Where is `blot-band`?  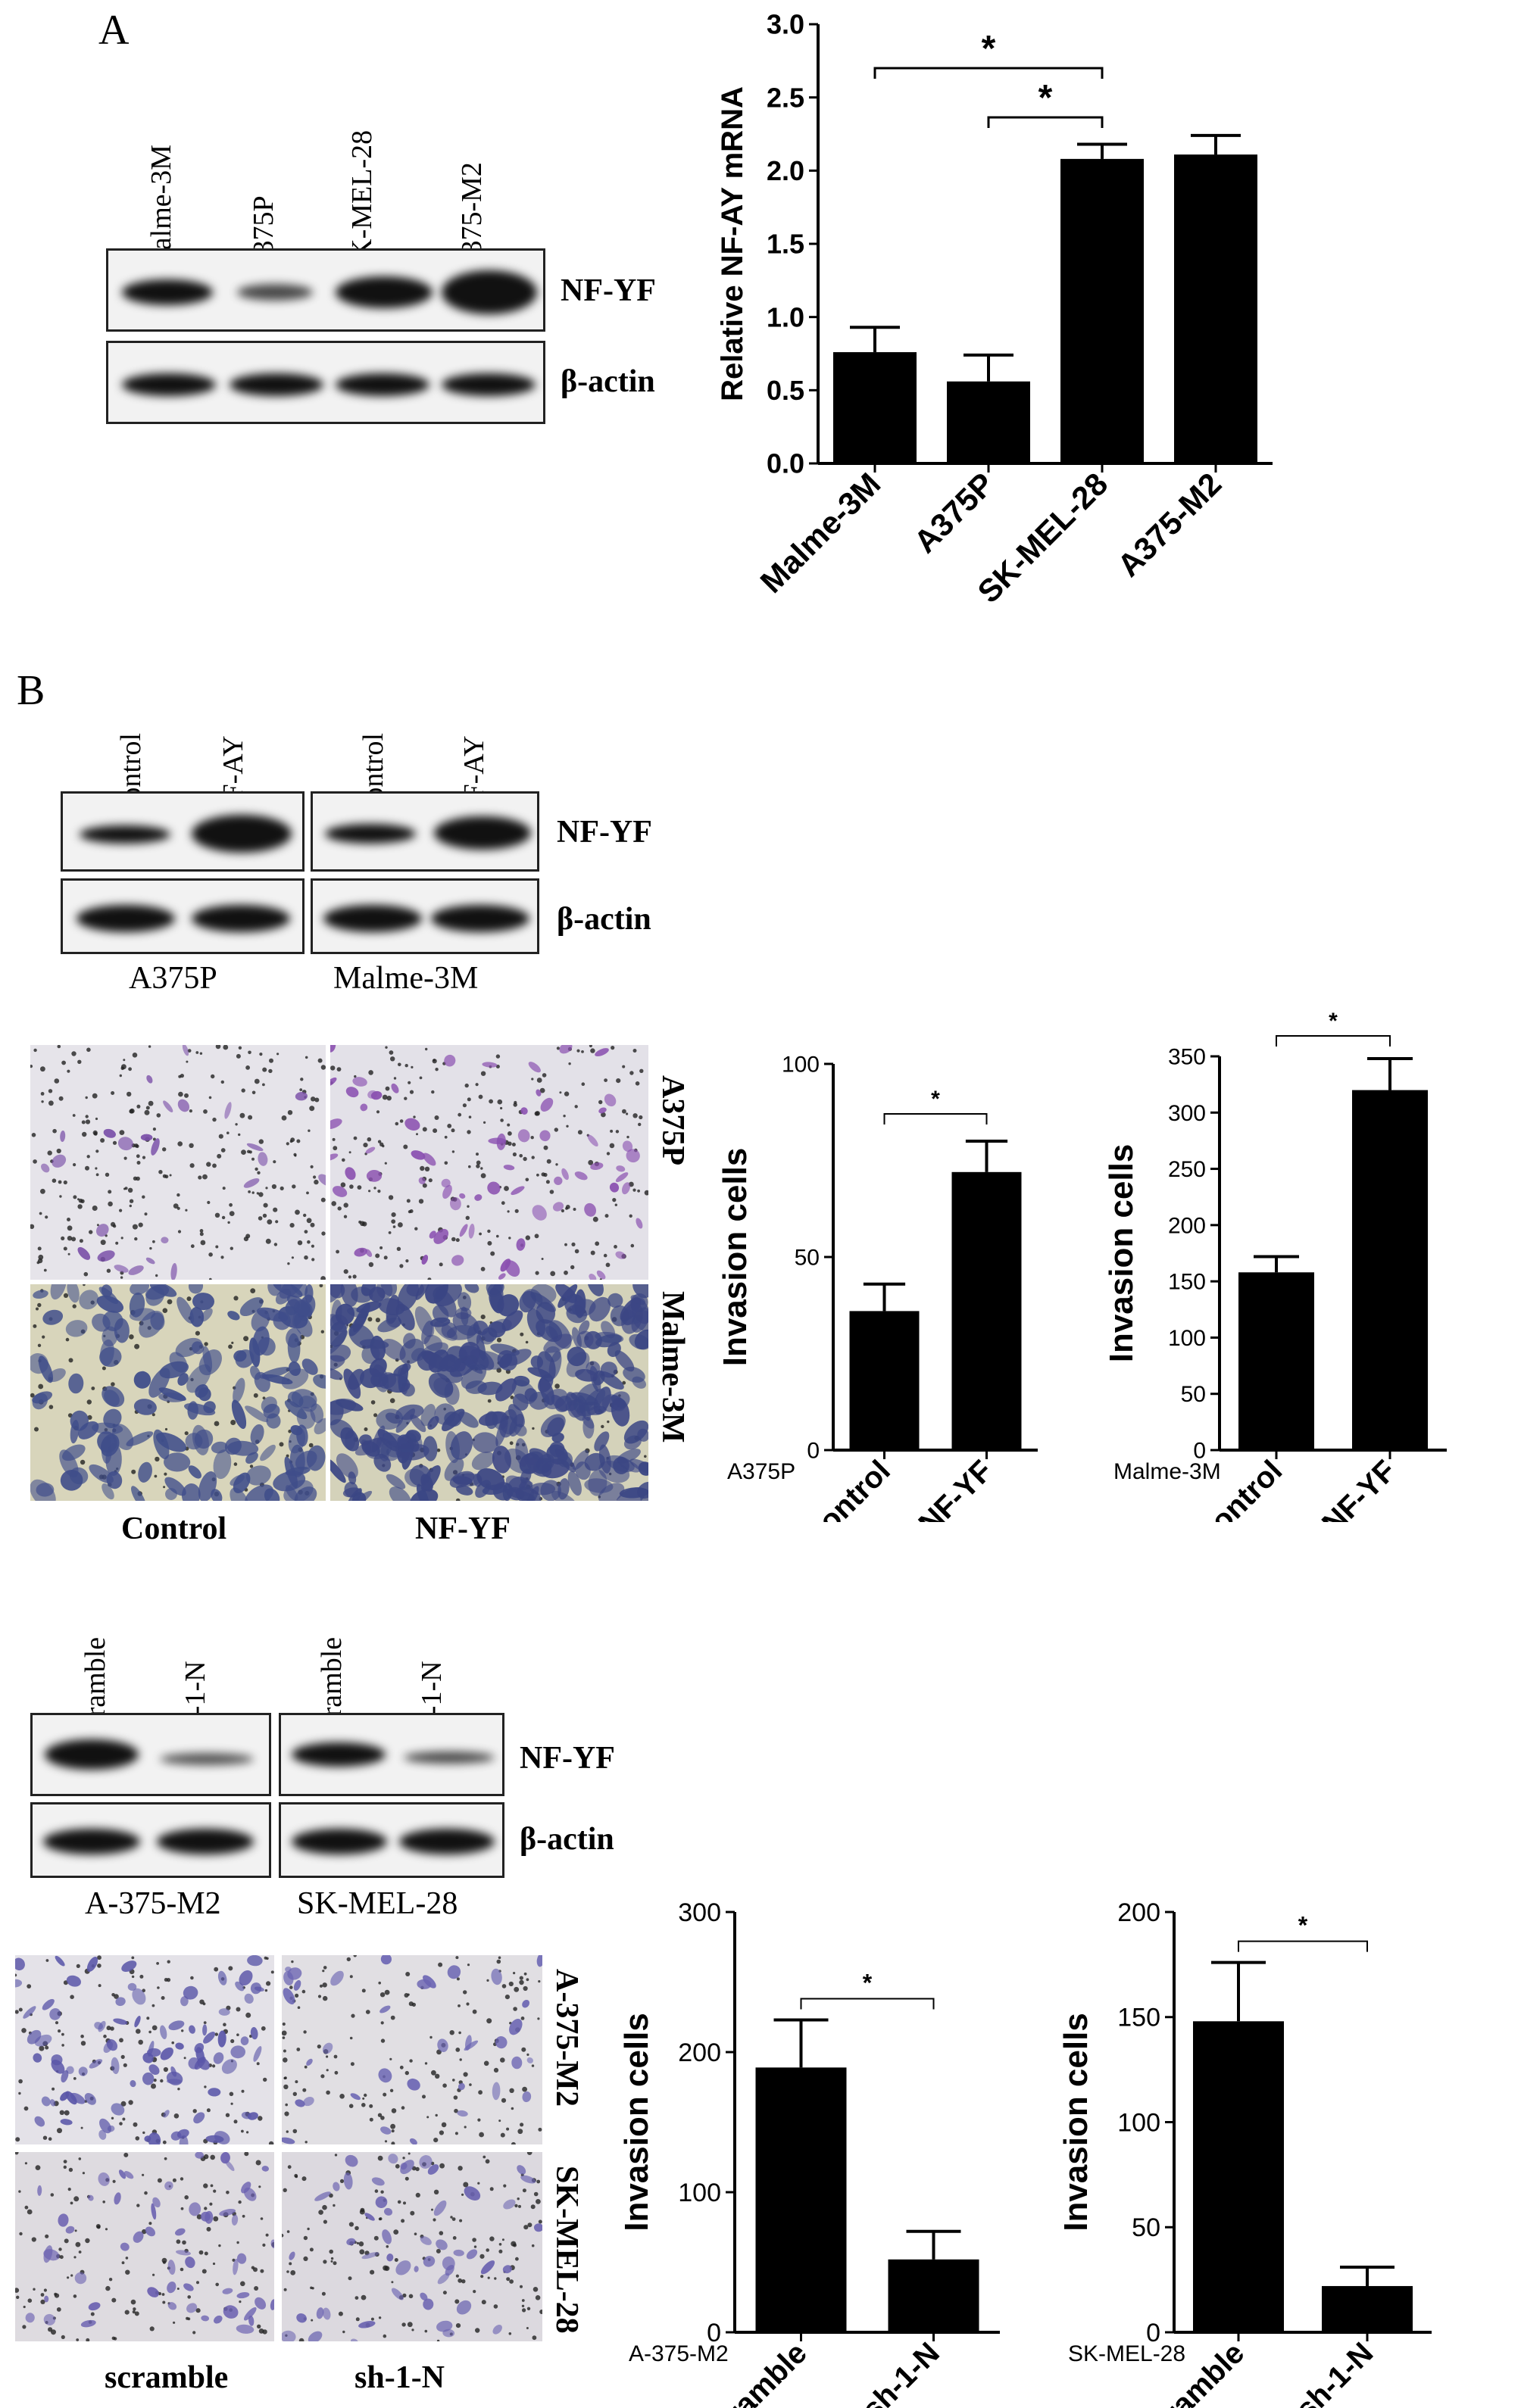
blot-band is located at coordinates (125, 834).